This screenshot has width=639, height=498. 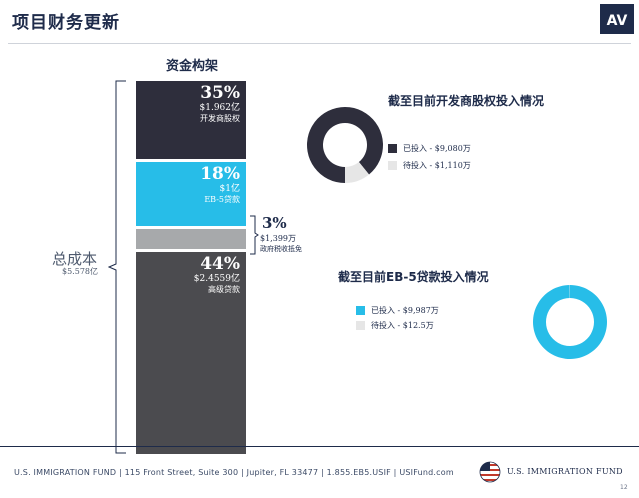 I want to click on footer-brand: U.S. IMMIGRATION FUND, so click(x=565, y=471).